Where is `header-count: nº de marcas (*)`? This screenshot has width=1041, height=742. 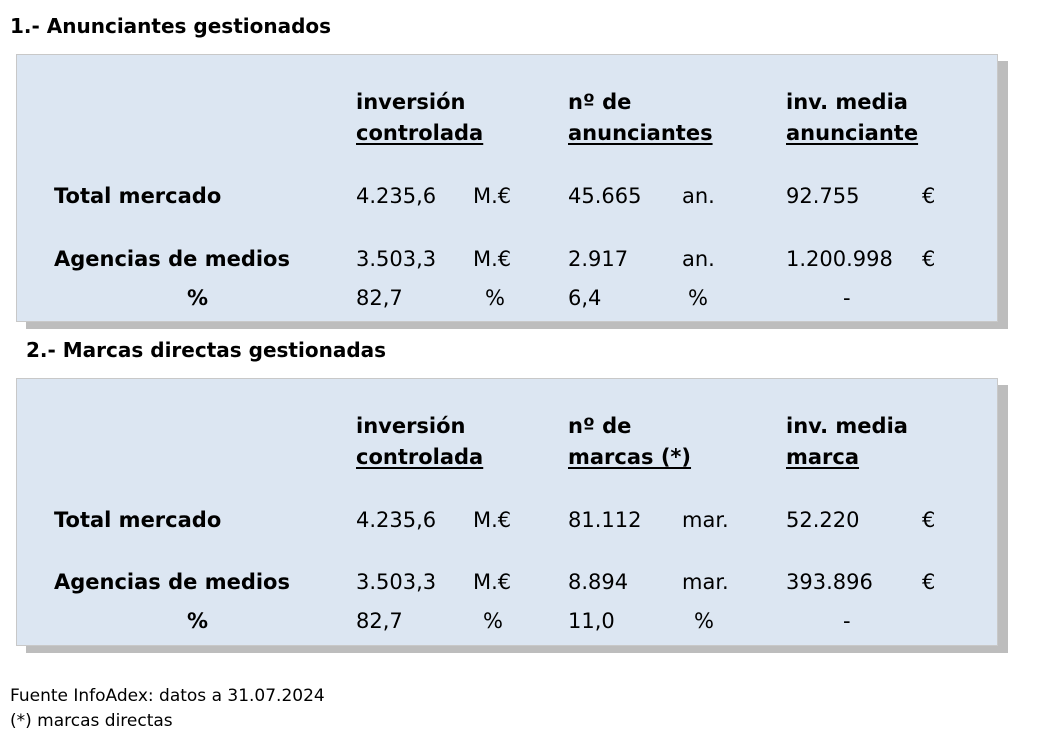
header-count: nº de marcas (*) is located at coordinates (629, 442).